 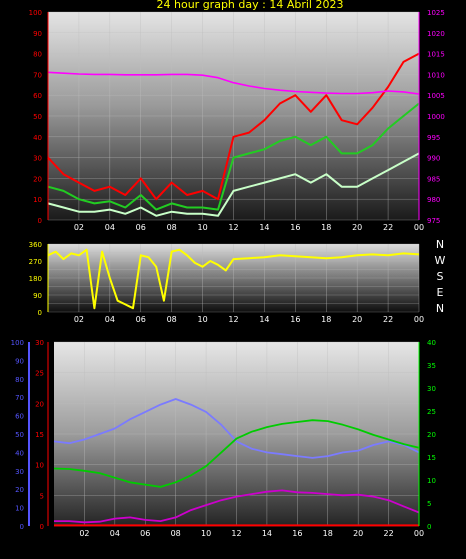 What do you see at coordinates (206, 533) in the screenshot?
I see `temperature-panel-x-tick-label: 10` at bounding box center [206, 533].